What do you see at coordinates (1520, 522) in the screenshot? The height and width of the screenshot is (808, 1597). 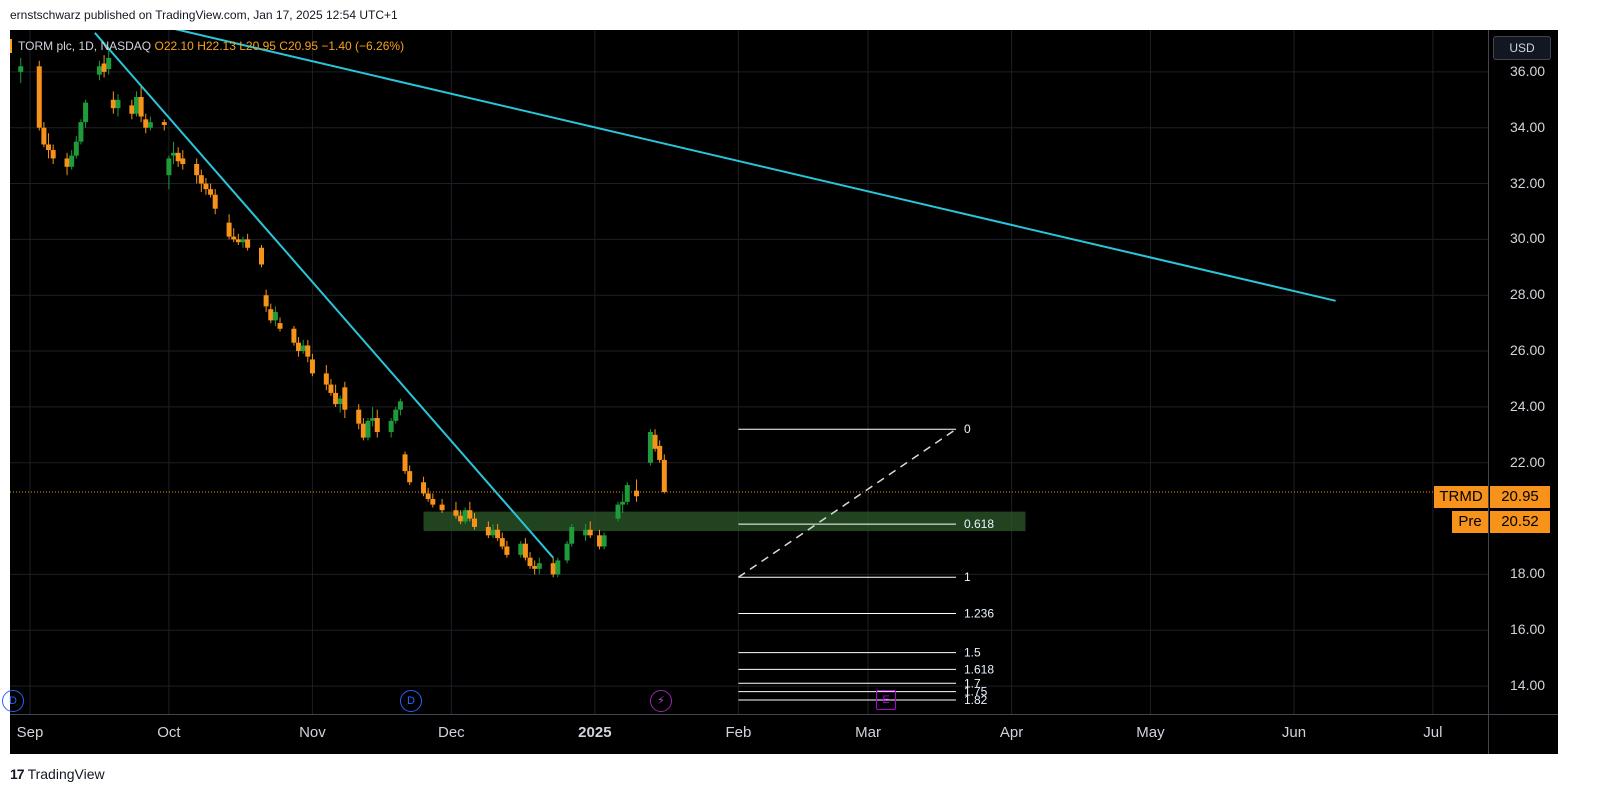 I see `premarket-tag-value: 20.52` at bounding box center [1520, 522].